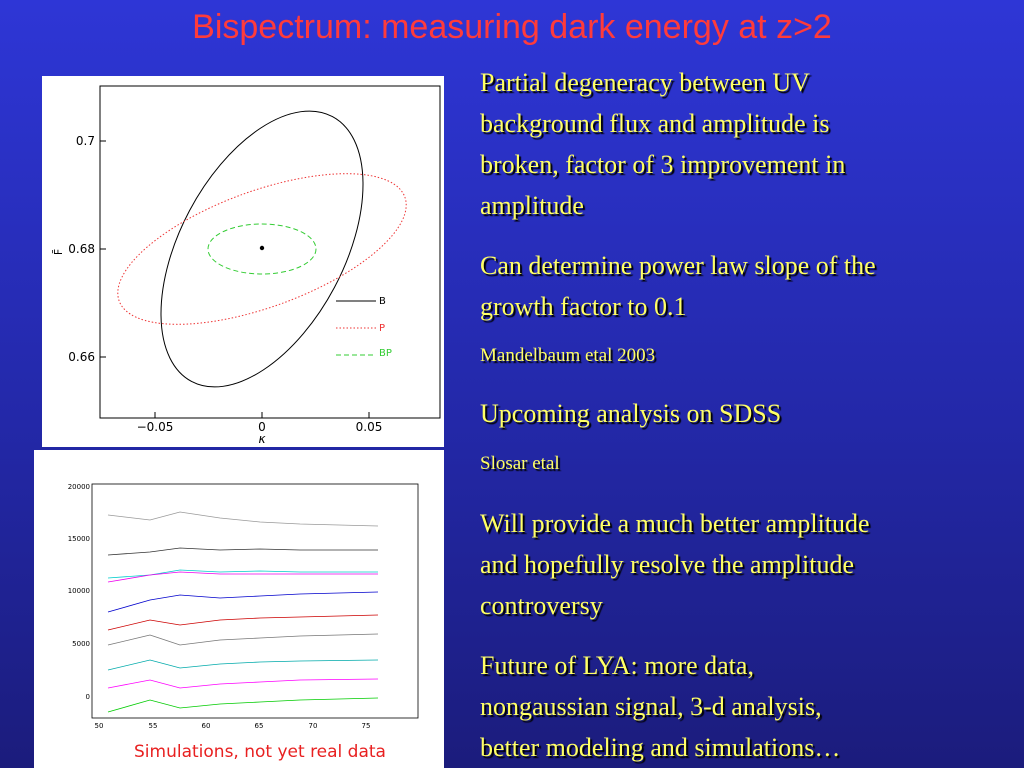  What do you see at coordinates (382, 301) in the screenshot?
I see `legend-entry: B` at bounding box center [382, 301].